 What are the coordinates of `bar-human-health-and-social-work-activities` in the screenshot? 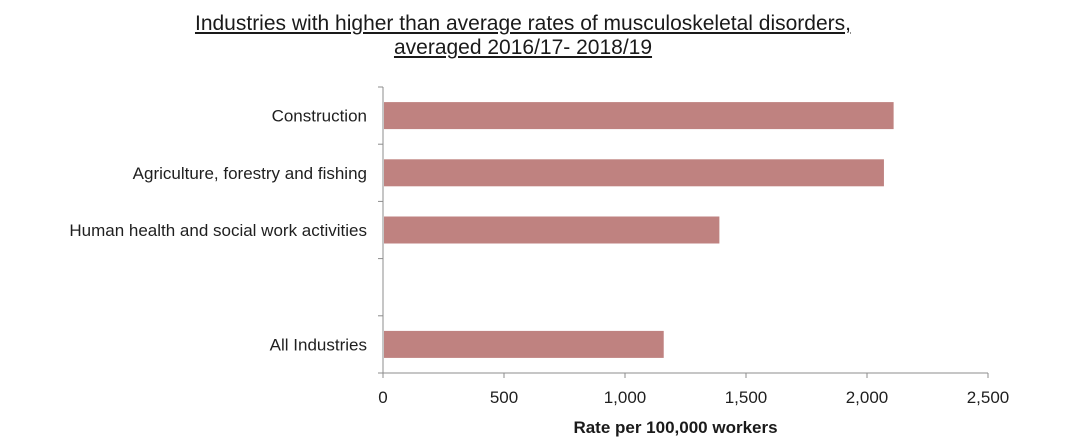 It's located at (552, 230).